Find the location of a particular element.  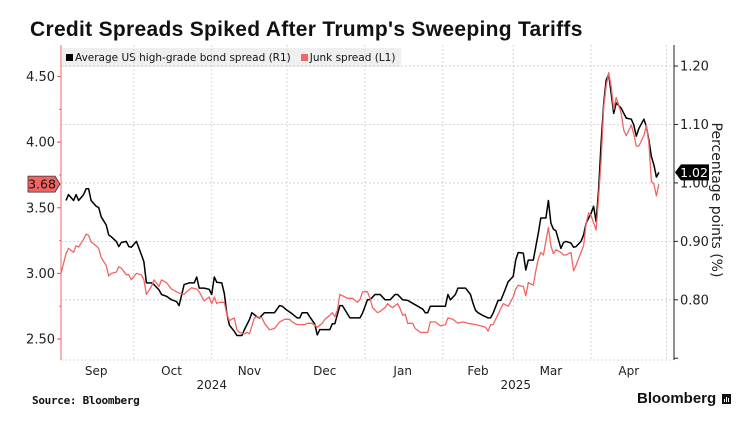

junk-last-value-label: 3.68 is located at coordinates (42, 184).